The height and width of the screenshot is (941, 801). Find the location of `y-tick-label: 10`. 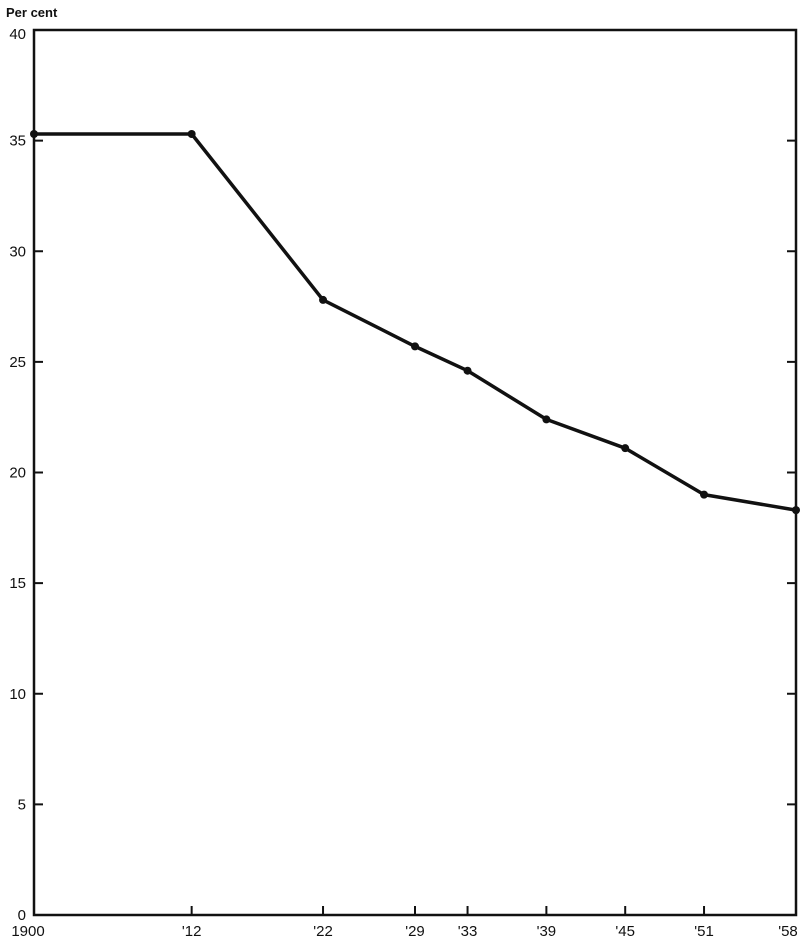

y-tick-label: 10 is located at coordinates (17, 694).